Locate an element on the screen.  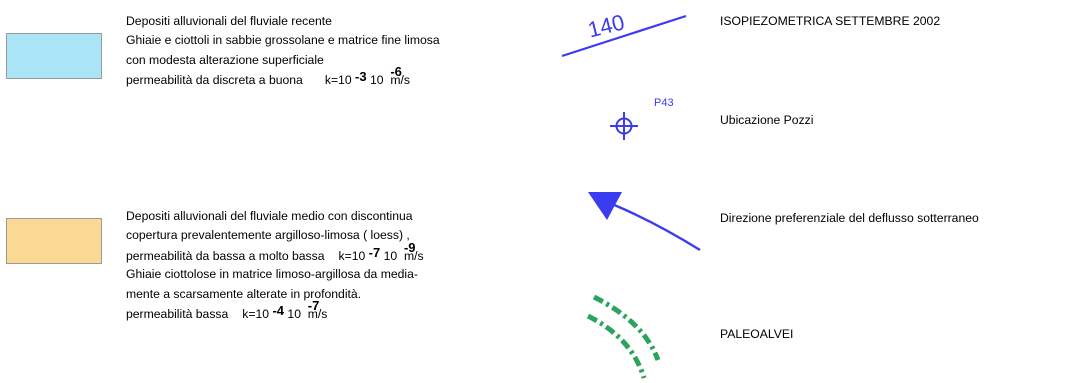
exponent-1: -3 is located at coordinates (361, 77).